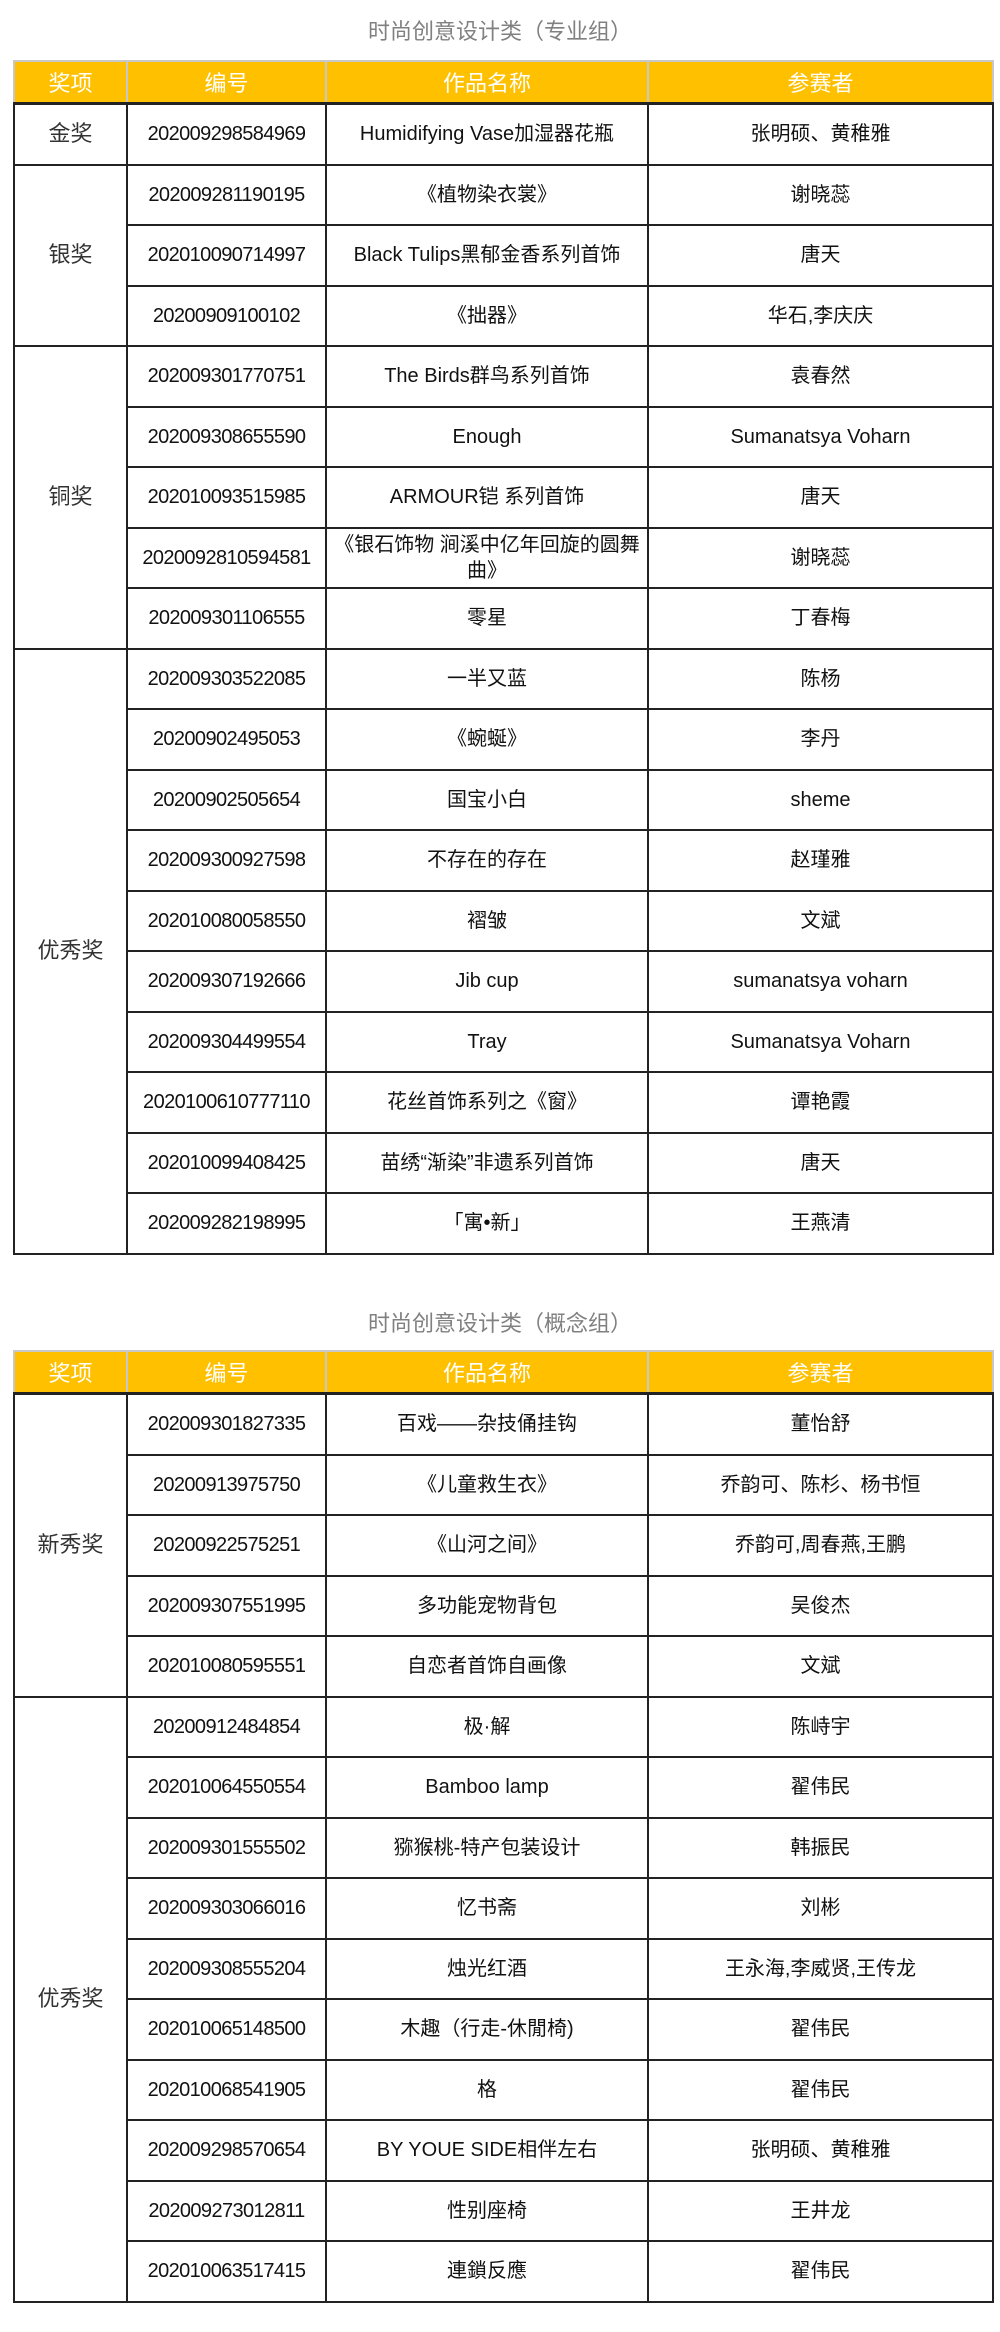  Describe the element at coordinates (504, 436) in the screenshot. I see `table-row: 202009308655590 Enough Sumanatsya Voharn` at that location.